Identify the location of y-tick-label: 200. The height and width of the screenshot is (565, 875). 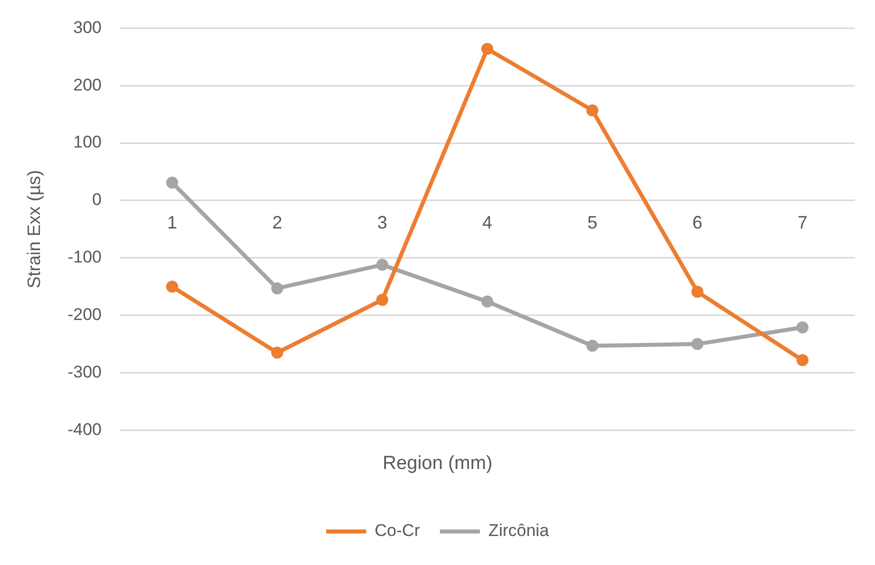
(87, 84).